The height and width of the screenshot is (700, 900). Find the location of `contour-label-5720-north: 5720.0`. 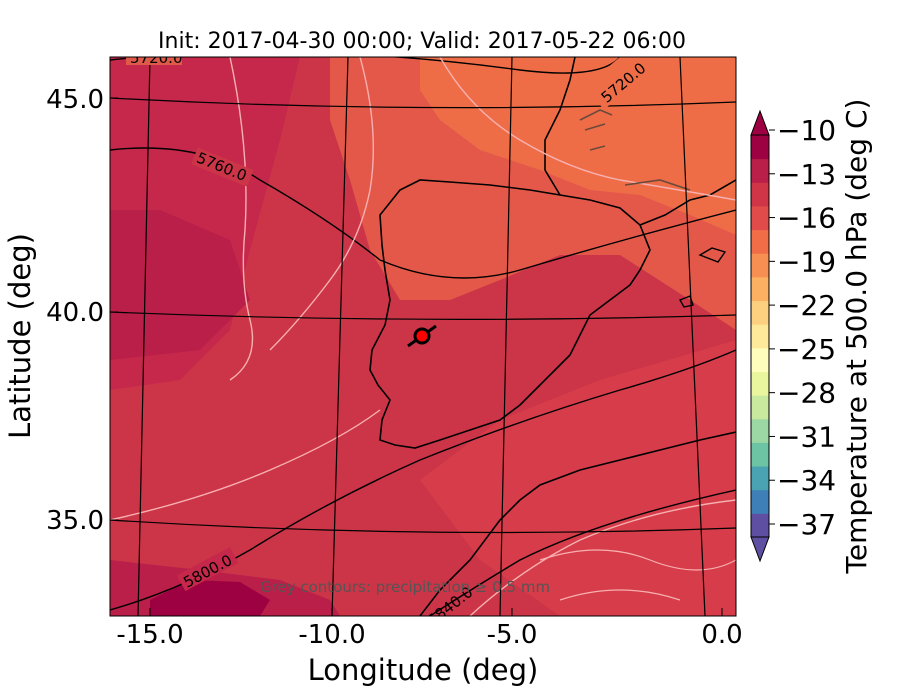

contour-label-5720-north: 5720.0 is located at coordinates (156, 58).